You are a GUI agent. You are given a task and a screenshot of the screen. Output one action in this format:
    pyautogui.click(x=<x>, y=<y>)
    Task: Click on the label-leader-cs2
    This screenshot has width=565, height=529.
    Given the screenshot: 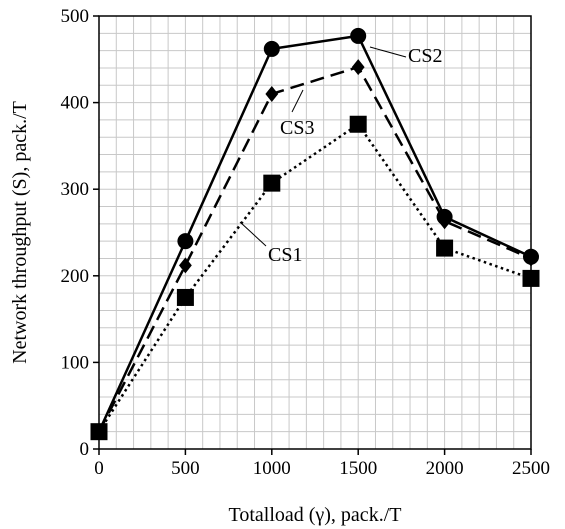 What is the action you would take?
    pyautogui.click(x=388, y=52)
    